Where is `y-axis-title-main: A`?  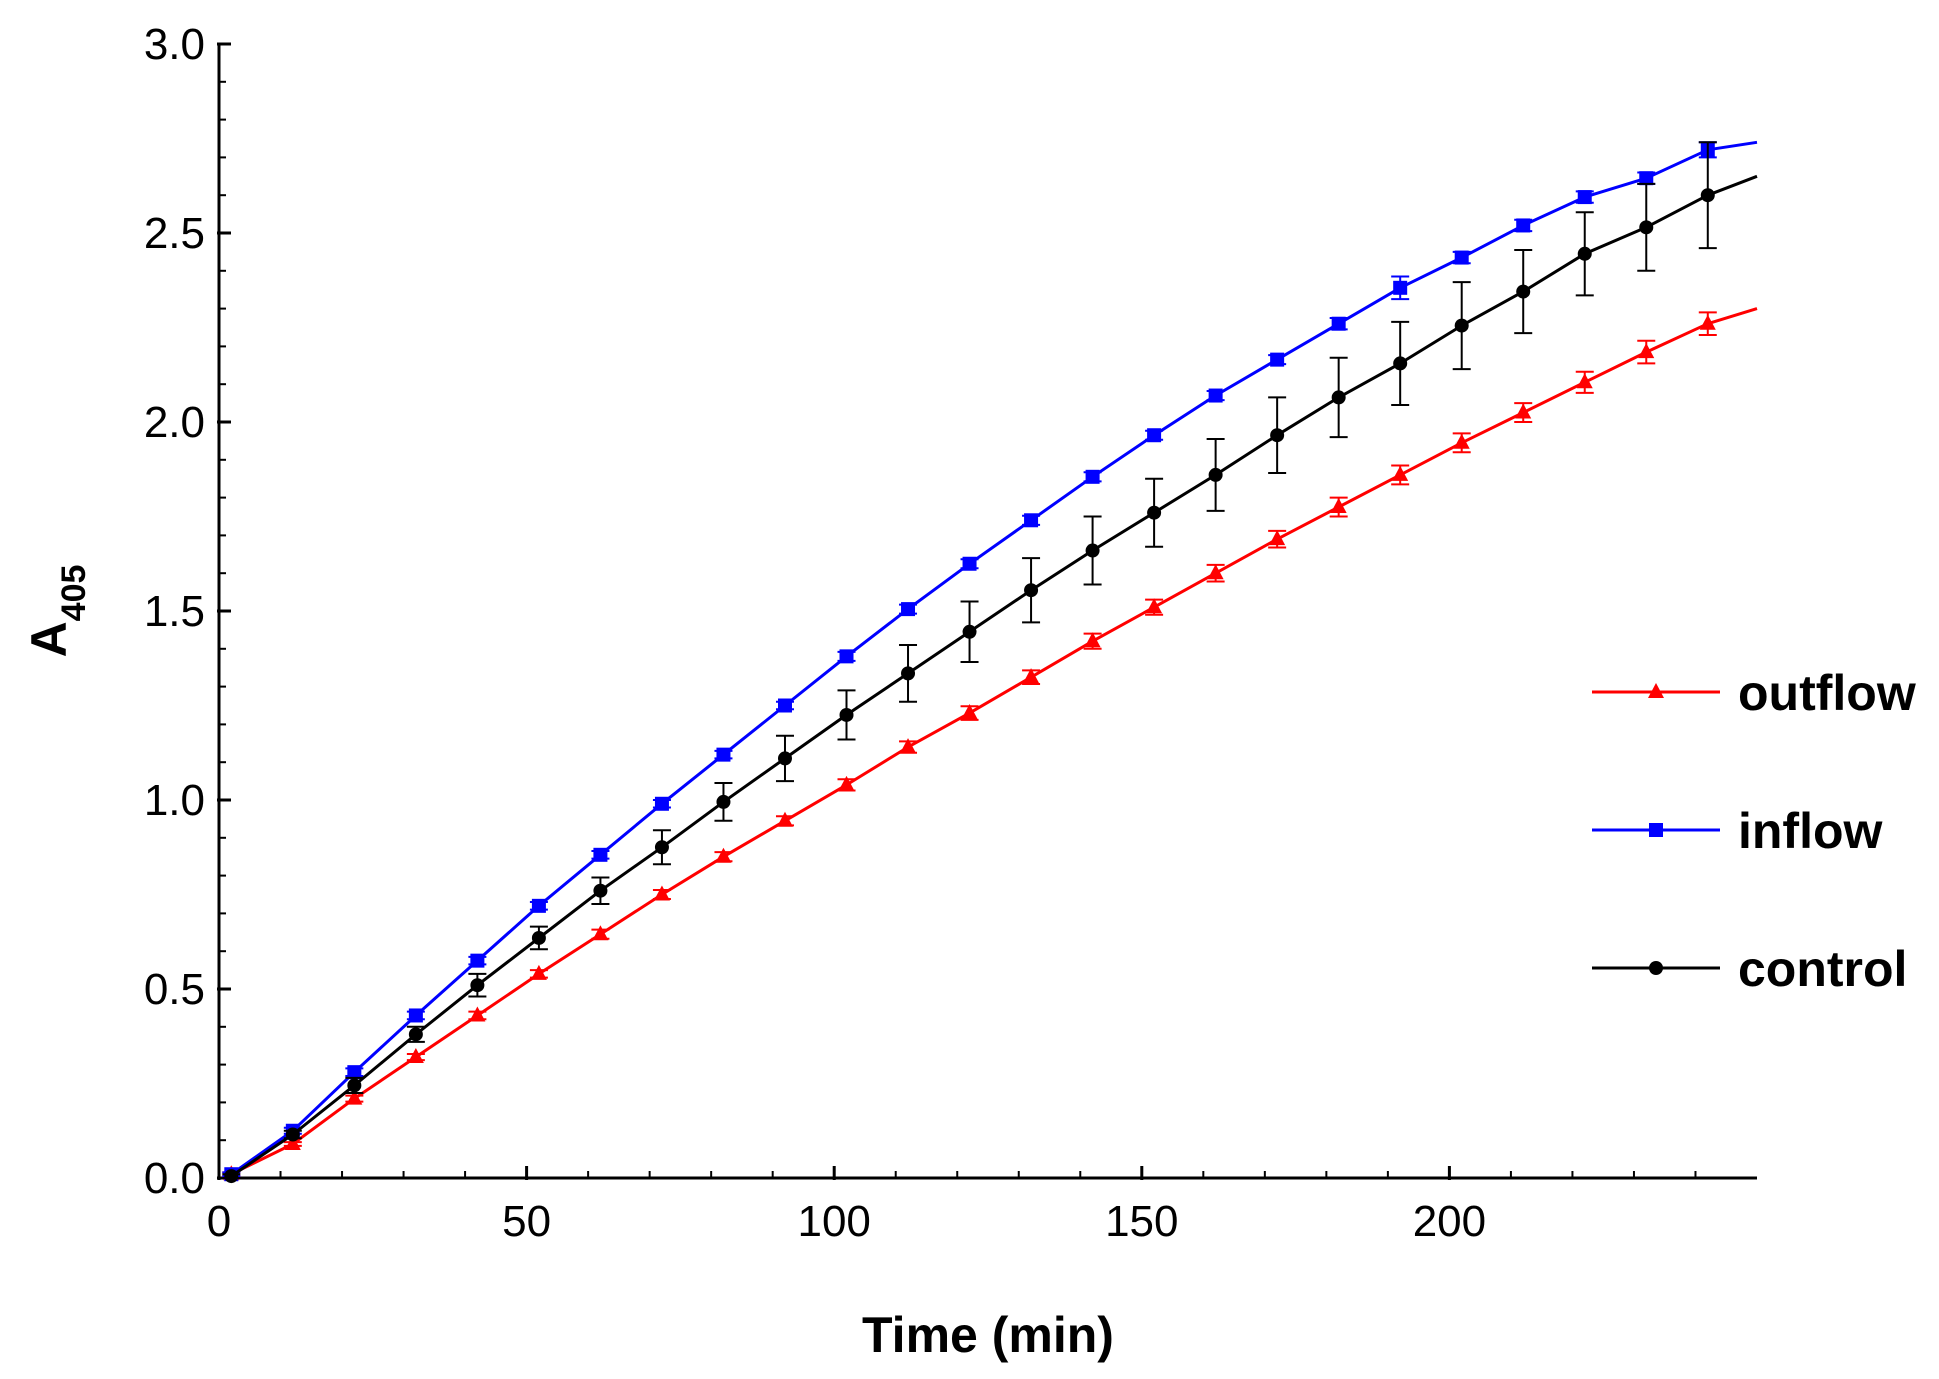
y-axis-title-main: A is located at coordinates (49, 639).